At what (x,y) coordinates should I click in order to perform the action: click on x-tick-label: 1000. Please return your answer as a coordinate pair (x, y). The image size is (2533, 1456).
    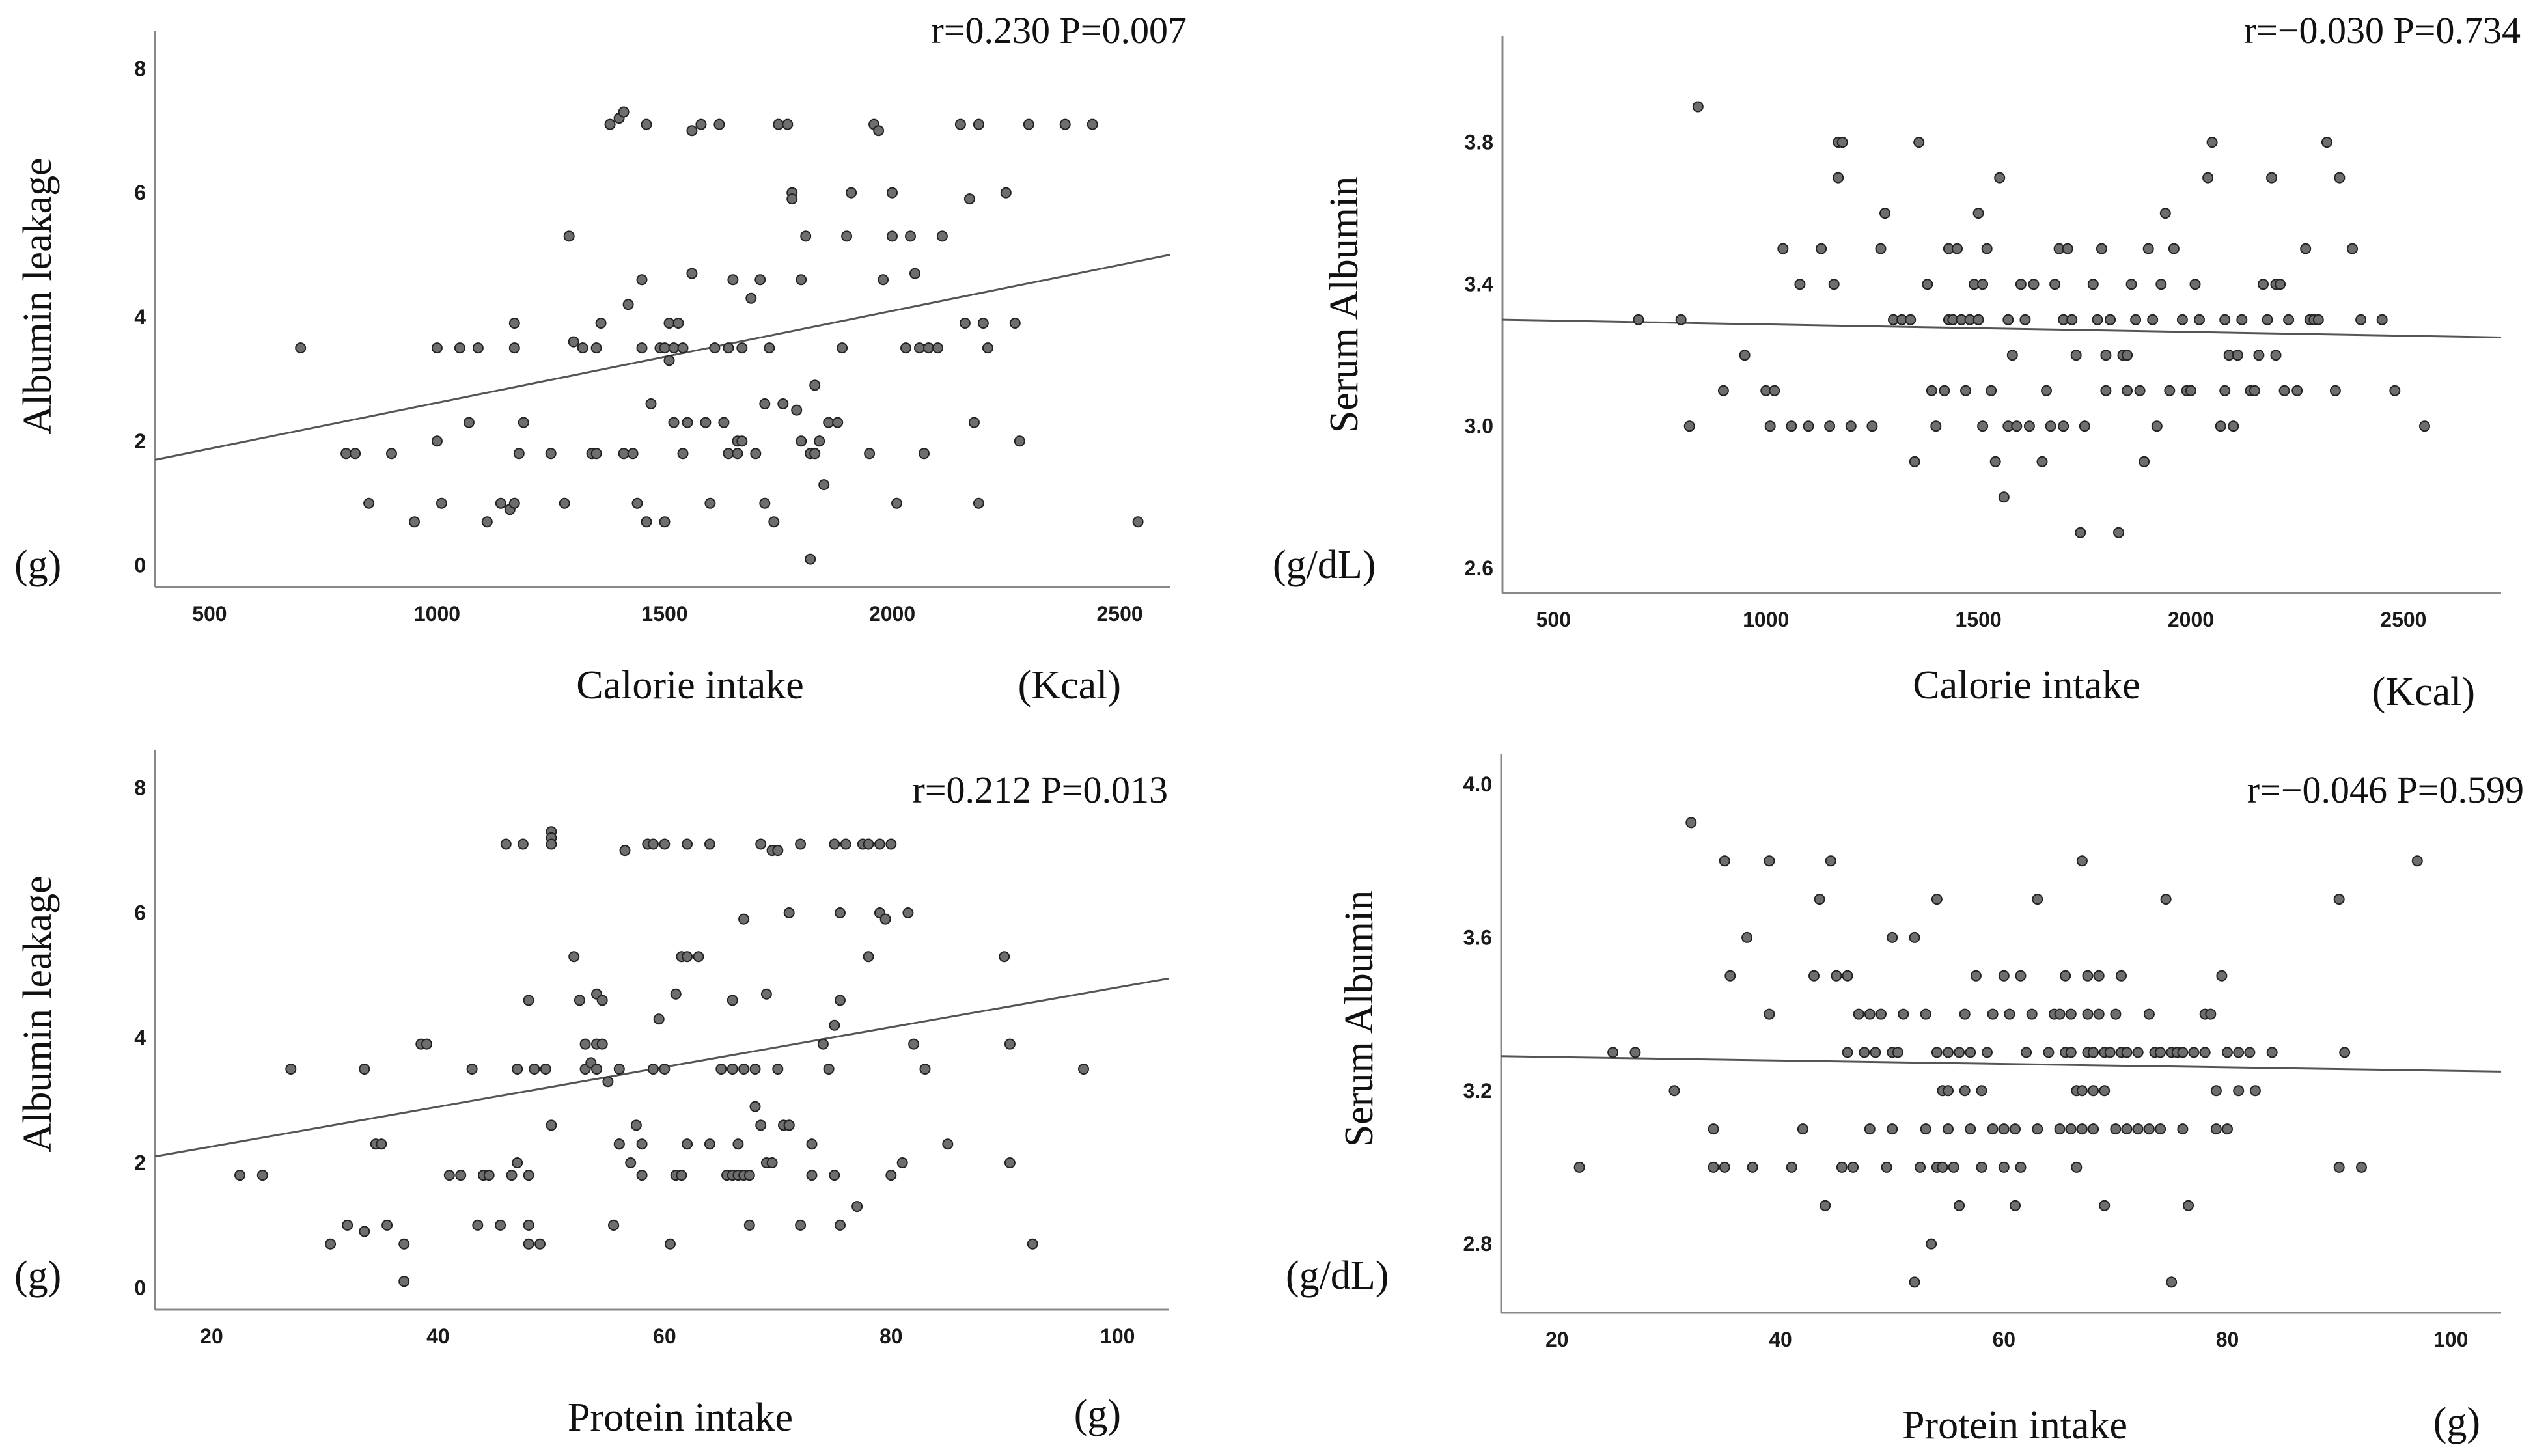
    Looking at the image, I should click on (1766, 620).